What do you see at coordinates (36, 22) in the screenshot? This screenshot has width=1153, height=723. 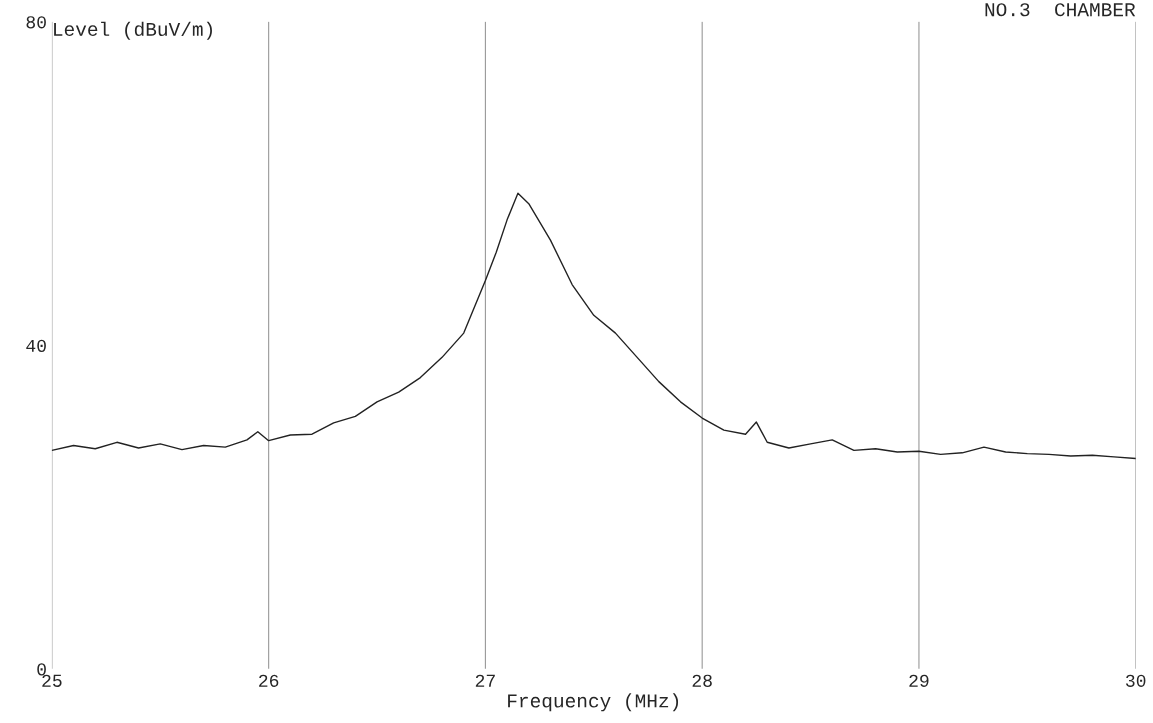 I see `y-tick-label: 80` at bounding box center [36, 22].